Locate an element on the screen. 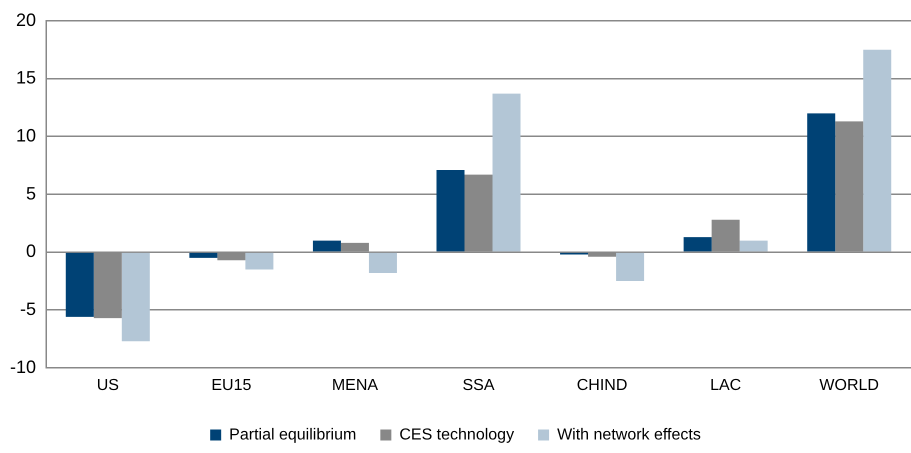  x-tick-label: MENA is located at coordinates (355, 385).